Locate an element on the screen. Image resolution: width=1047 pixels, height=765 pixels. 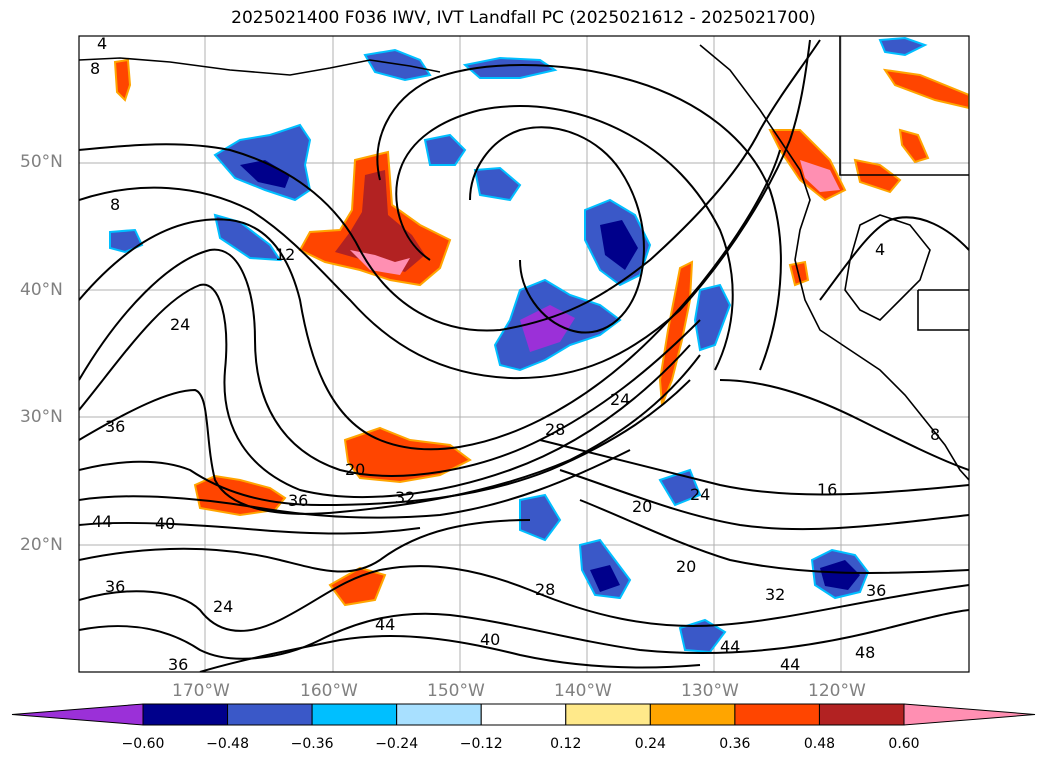
lon-label-130w: 130°W is located at coordinates (710, 691).